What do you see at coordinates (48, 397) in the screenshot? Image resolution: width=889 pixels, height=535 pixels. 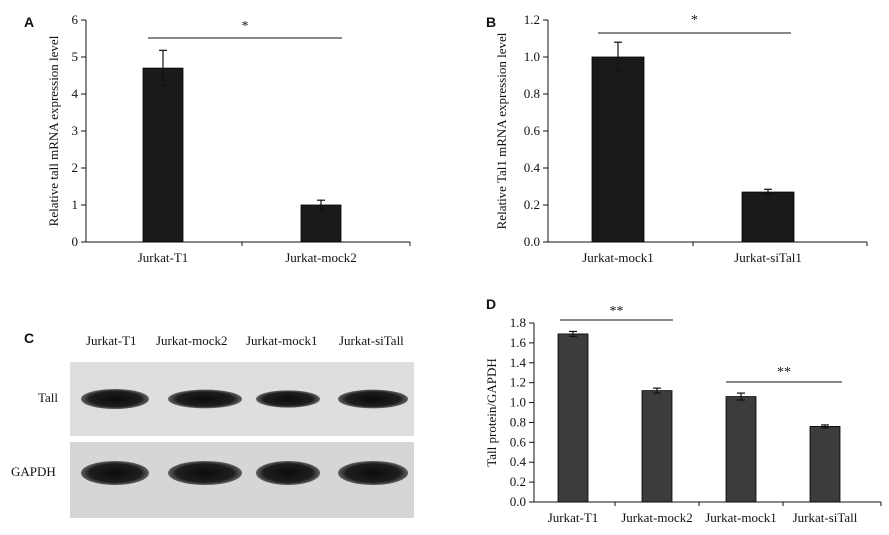 I see `blot-row-label: Tall` at bounding box center [48, 397].